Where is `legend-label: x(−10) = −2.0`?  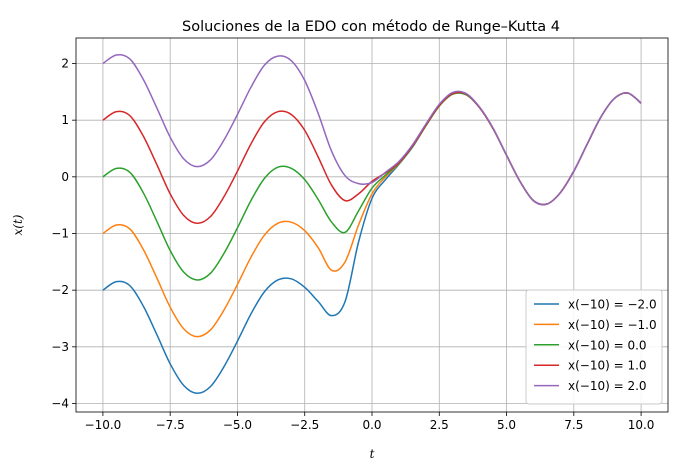
legend-label: x(−10) = −2.0 is located at coordinates (612, 305).